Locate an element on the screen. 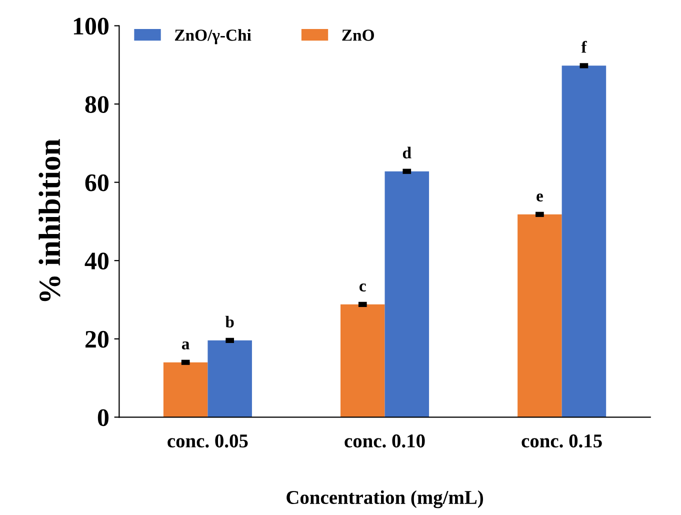 The width and height of the screenshot is (681, 515). y-tick-label: 20 is located at coordinates (97, 339).